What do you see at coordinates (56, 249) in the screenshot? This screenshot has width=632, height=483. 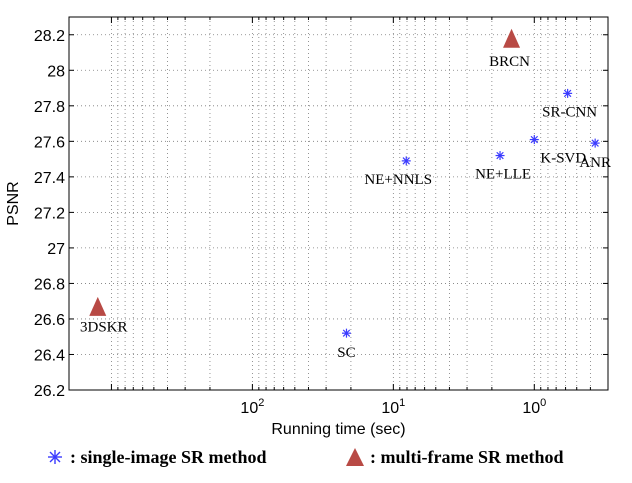 I see `y-tick-label: 27` at bounding box center [56, 249].